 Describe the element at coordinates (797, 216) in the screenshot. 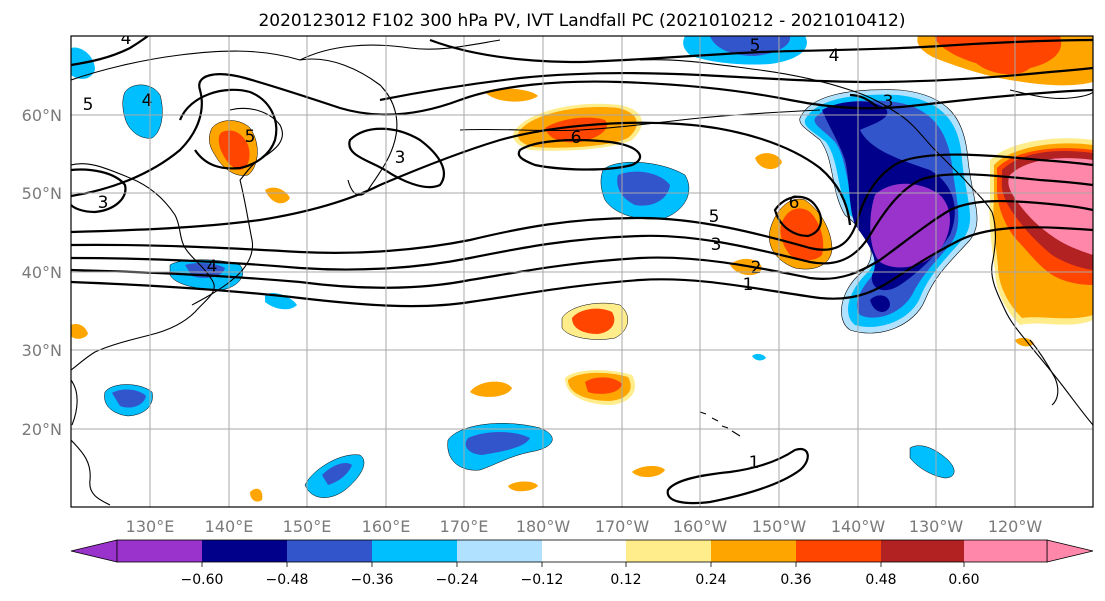

I see `contour-150w-loop` at that location.